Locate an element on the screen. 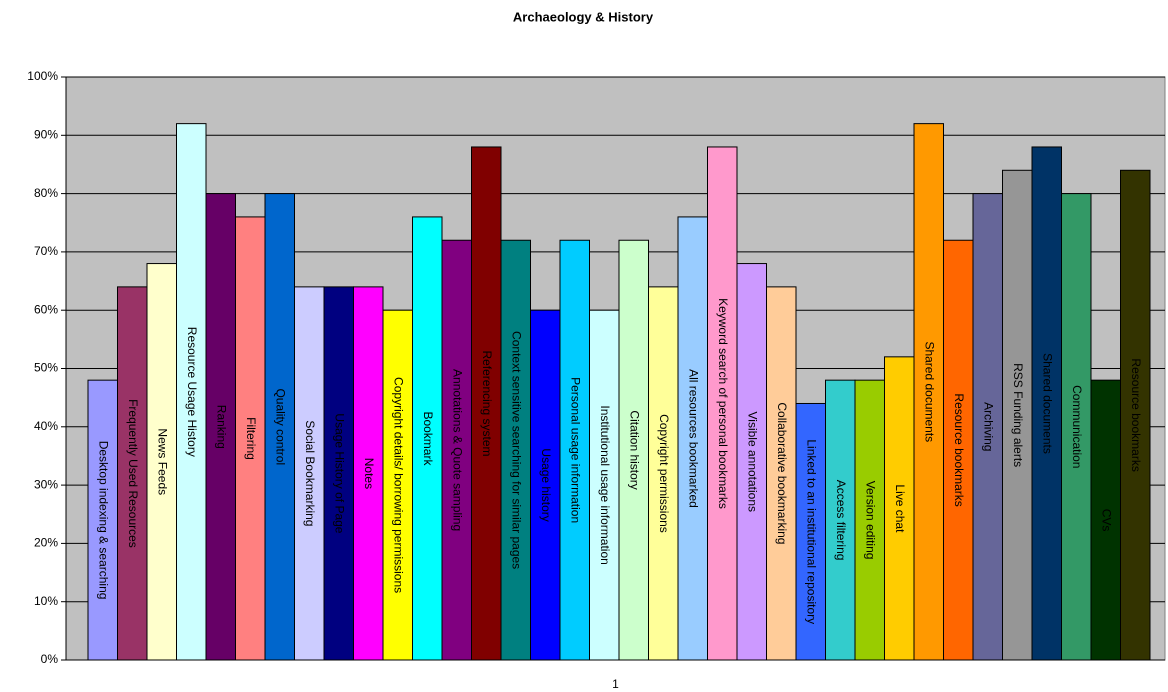 This screenshot has height=692, width=1168. y-tick-label: 30% is located at coordinates (46, 484).